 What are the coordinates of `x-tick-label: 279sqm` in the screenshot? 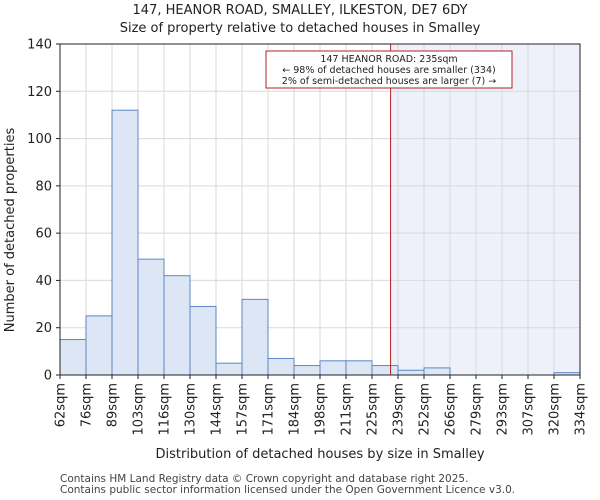 It's located at (477, 409).